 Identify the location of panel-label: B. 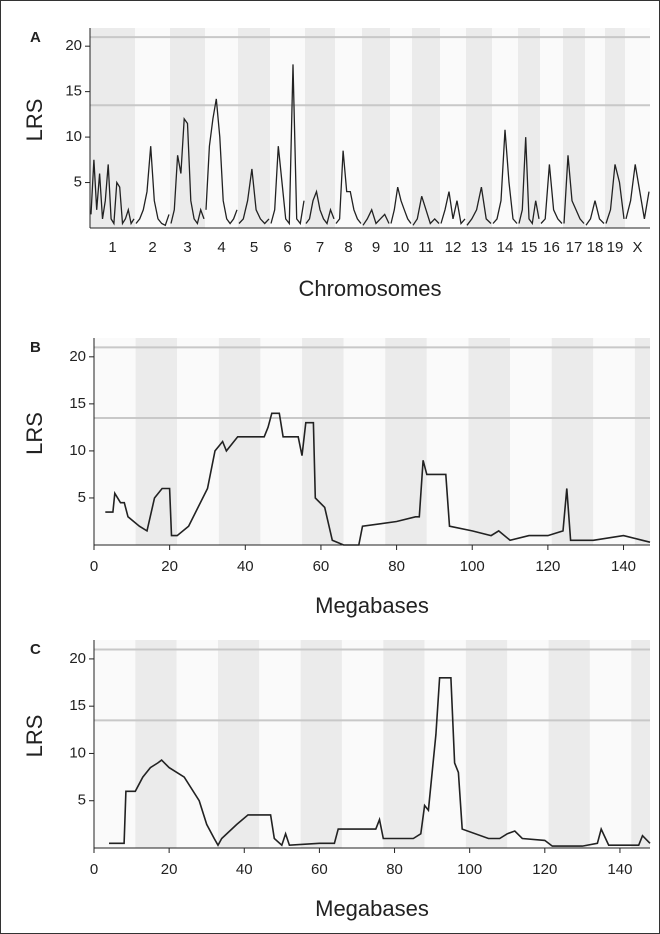
(35, 347).